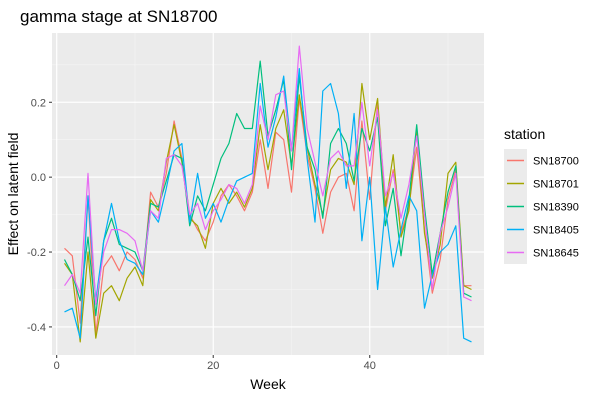  What do you see at coordinates (213, 366) in the screenshot?
I see `x-tick-label: 20` at bounding box center [213, 366].